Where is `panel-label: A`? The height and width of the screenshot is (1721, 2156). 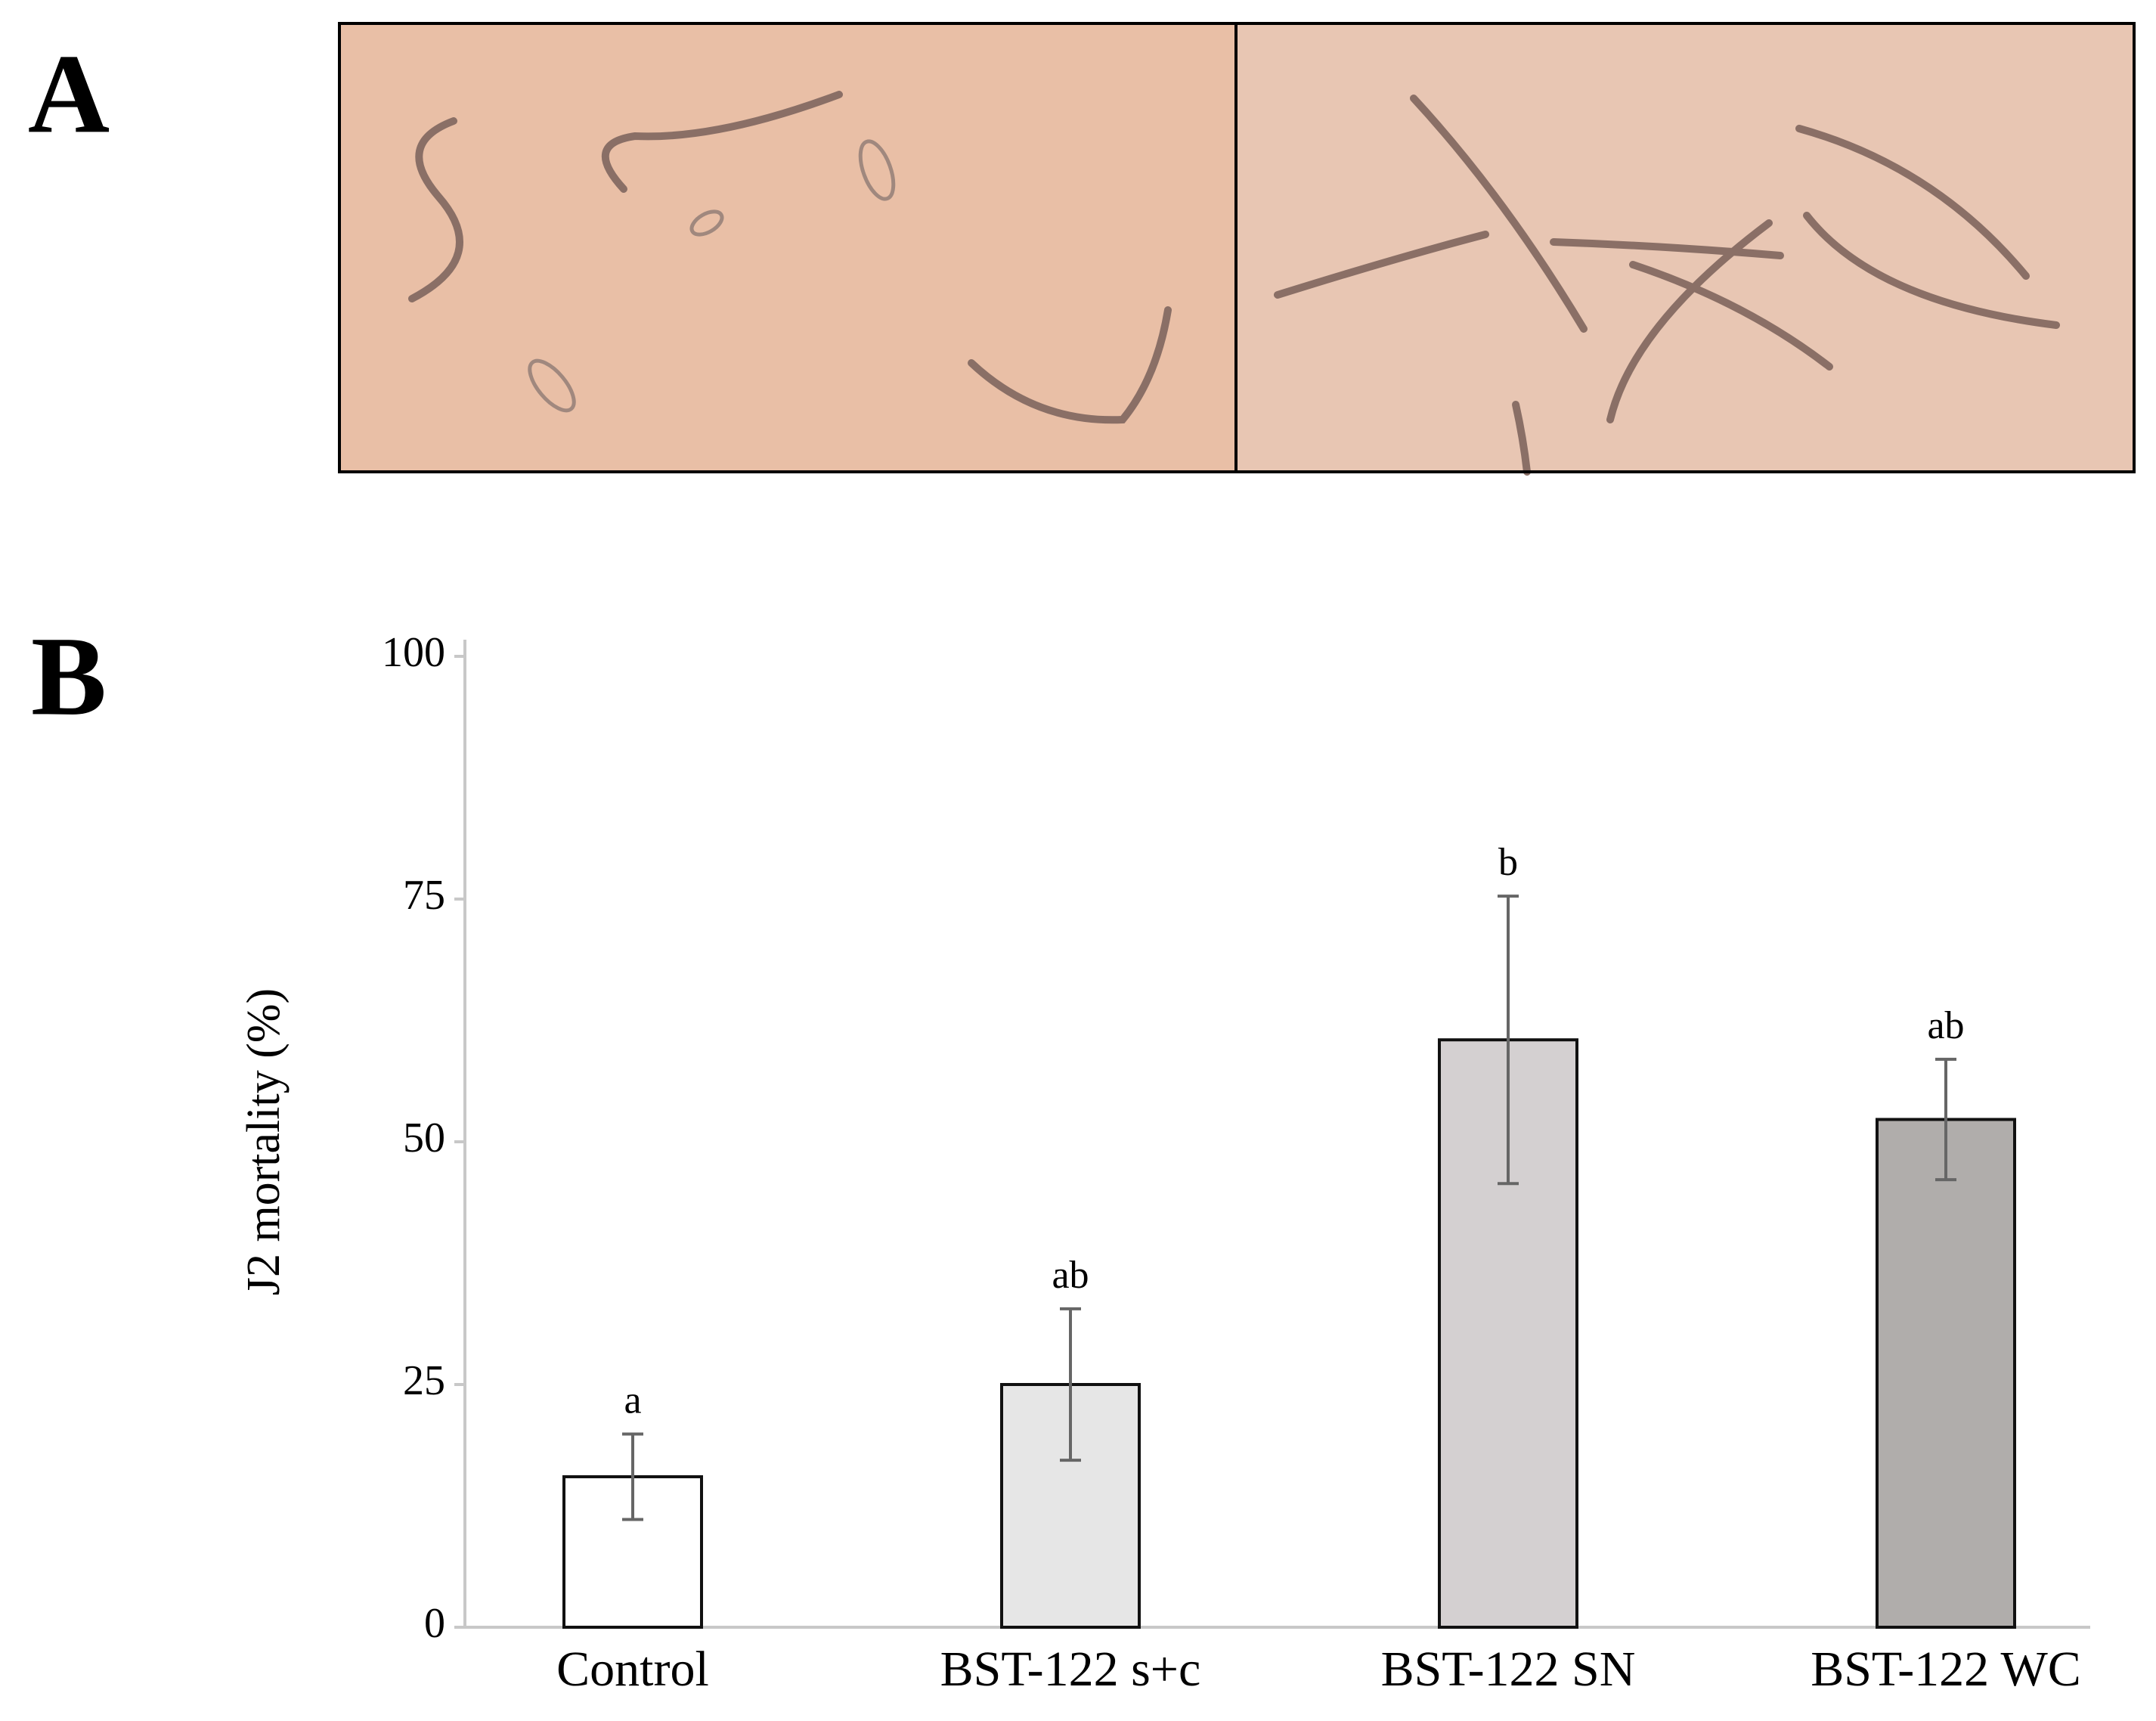 panel-label: A is located at coordinates (69, 94).